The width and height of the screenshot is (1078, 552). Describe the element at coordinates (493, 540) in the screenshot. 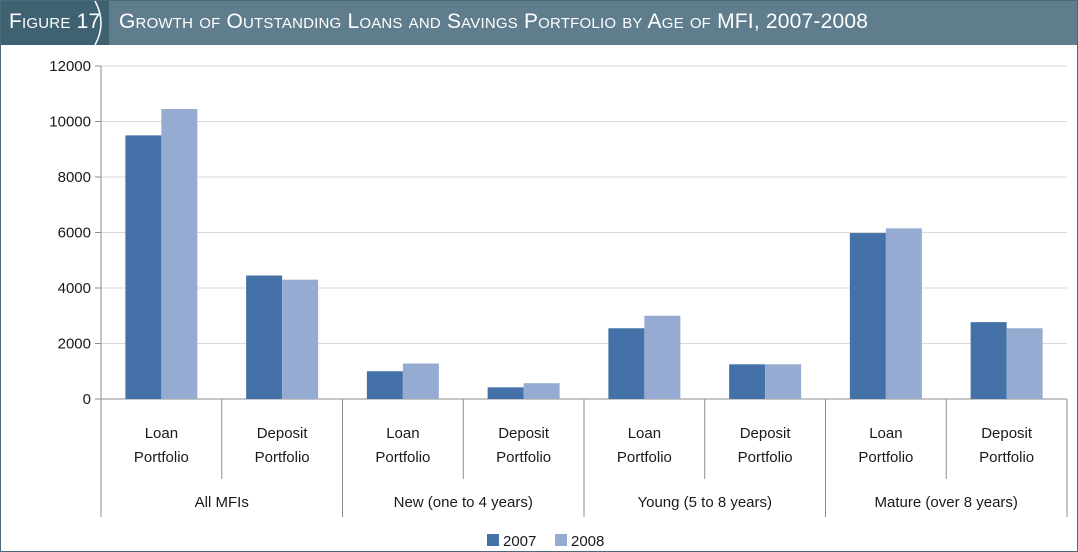

I see `legend-swatch-2007` at that location.